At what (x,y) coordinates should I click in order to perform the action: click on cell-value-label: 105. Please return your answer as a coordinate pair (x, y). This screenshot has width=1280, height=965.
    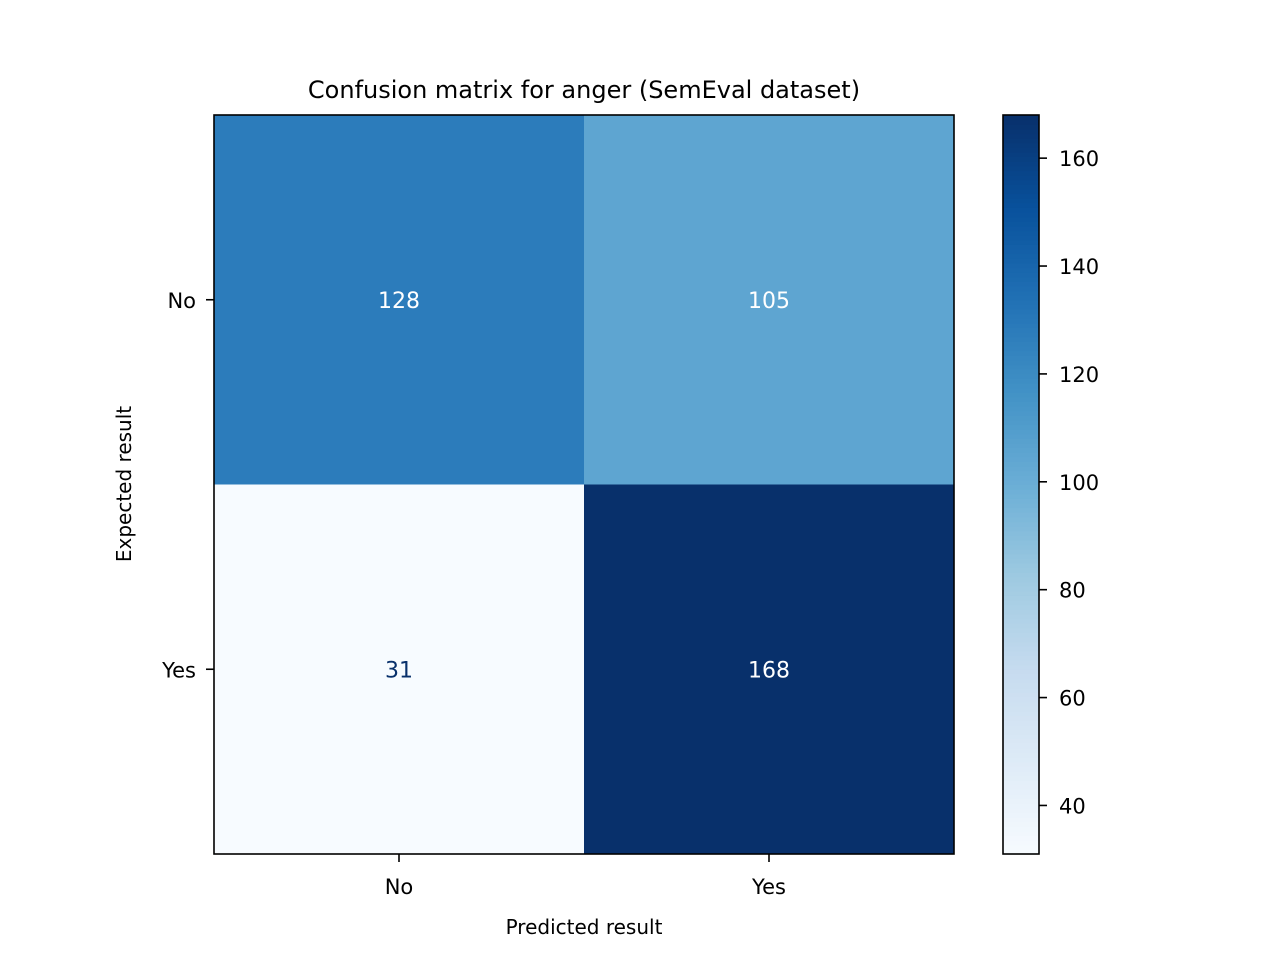
    Looking at the image, I should click on (769, 301).